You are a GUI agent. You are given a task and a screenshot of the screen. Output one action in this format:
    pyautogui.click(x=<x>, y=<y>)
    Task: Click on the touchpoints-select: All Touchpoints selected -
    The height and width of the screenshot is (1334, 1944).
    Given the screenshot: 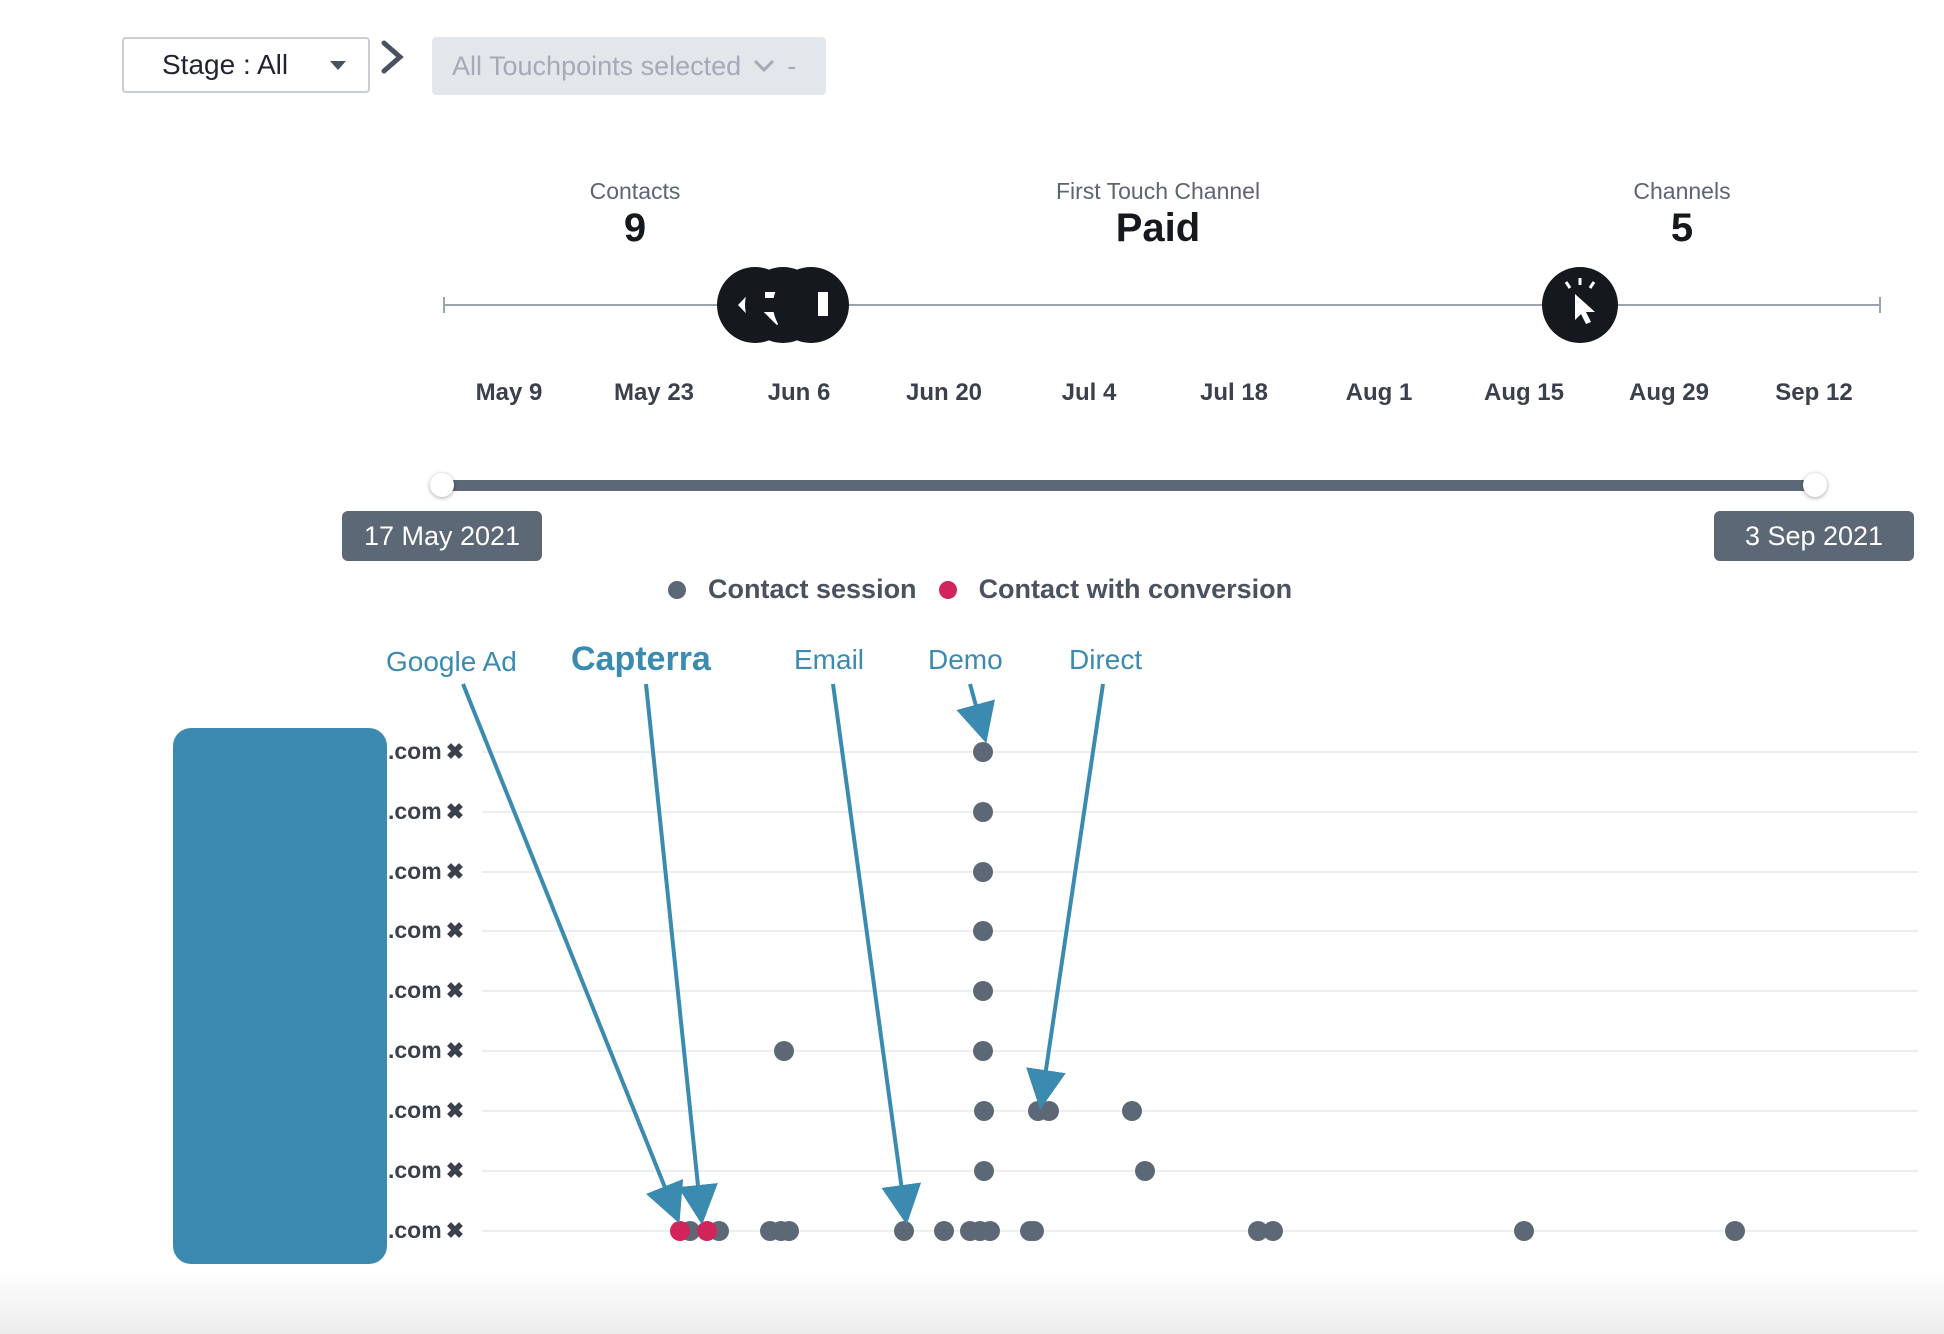 What is the action you would take?
    pyautogui.click(x=629, y=66)
    